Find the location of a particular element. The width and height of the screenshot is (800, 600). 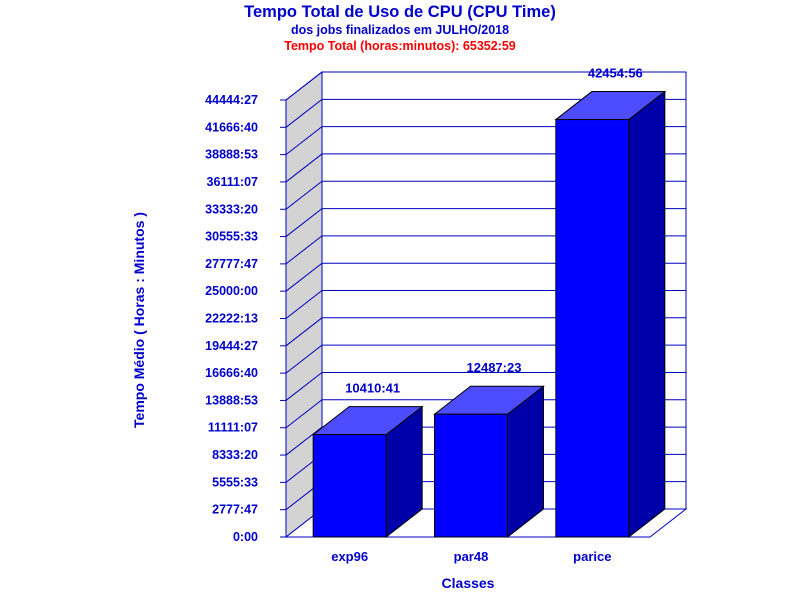

y-tick-label: 44444:27 is located at coordinates (231, 100).